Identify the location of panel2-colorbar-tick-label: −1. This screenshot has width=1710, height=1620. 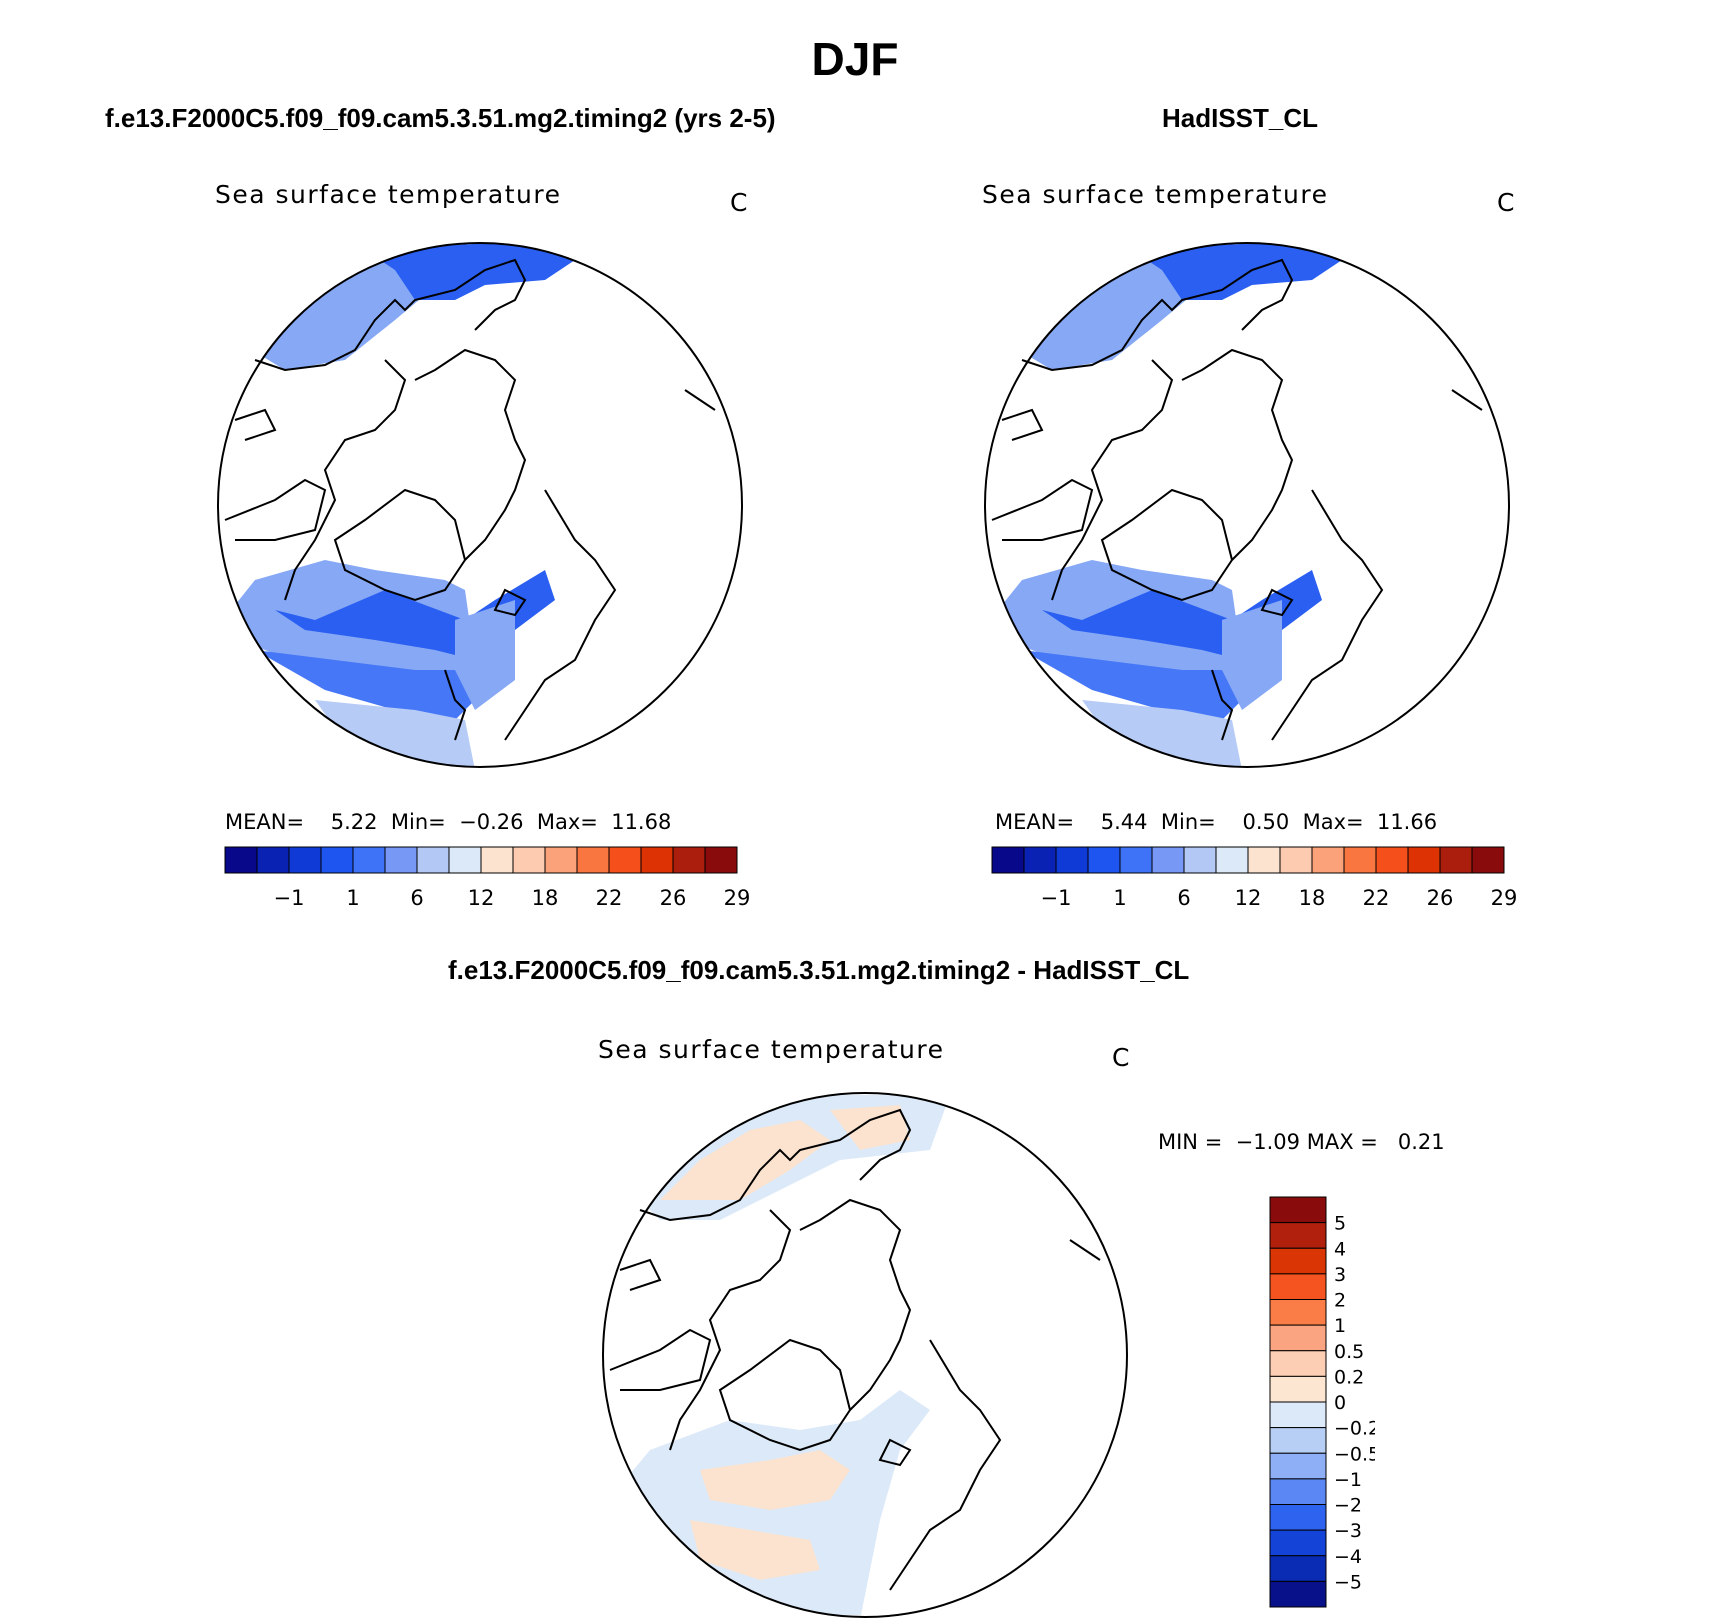
(1056, 898).